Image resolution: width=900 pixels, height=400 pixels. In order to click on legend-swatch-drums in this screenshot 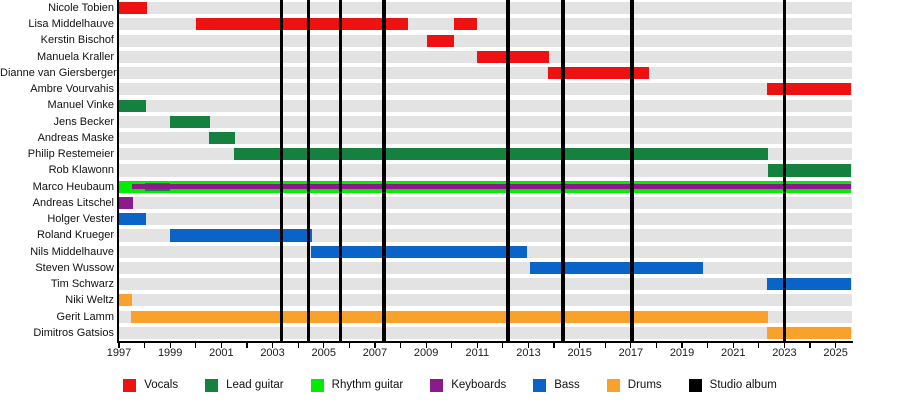, I will do `click(613, 385)`.